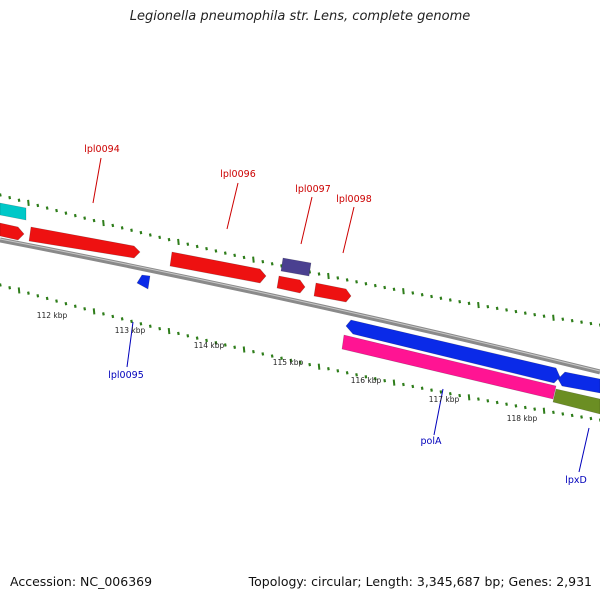 This screenshot has width=600, height=600. Describe the element at coordinates (296, 267) in the screenshot. I see `gene-arrow-lpl0097` at that location.